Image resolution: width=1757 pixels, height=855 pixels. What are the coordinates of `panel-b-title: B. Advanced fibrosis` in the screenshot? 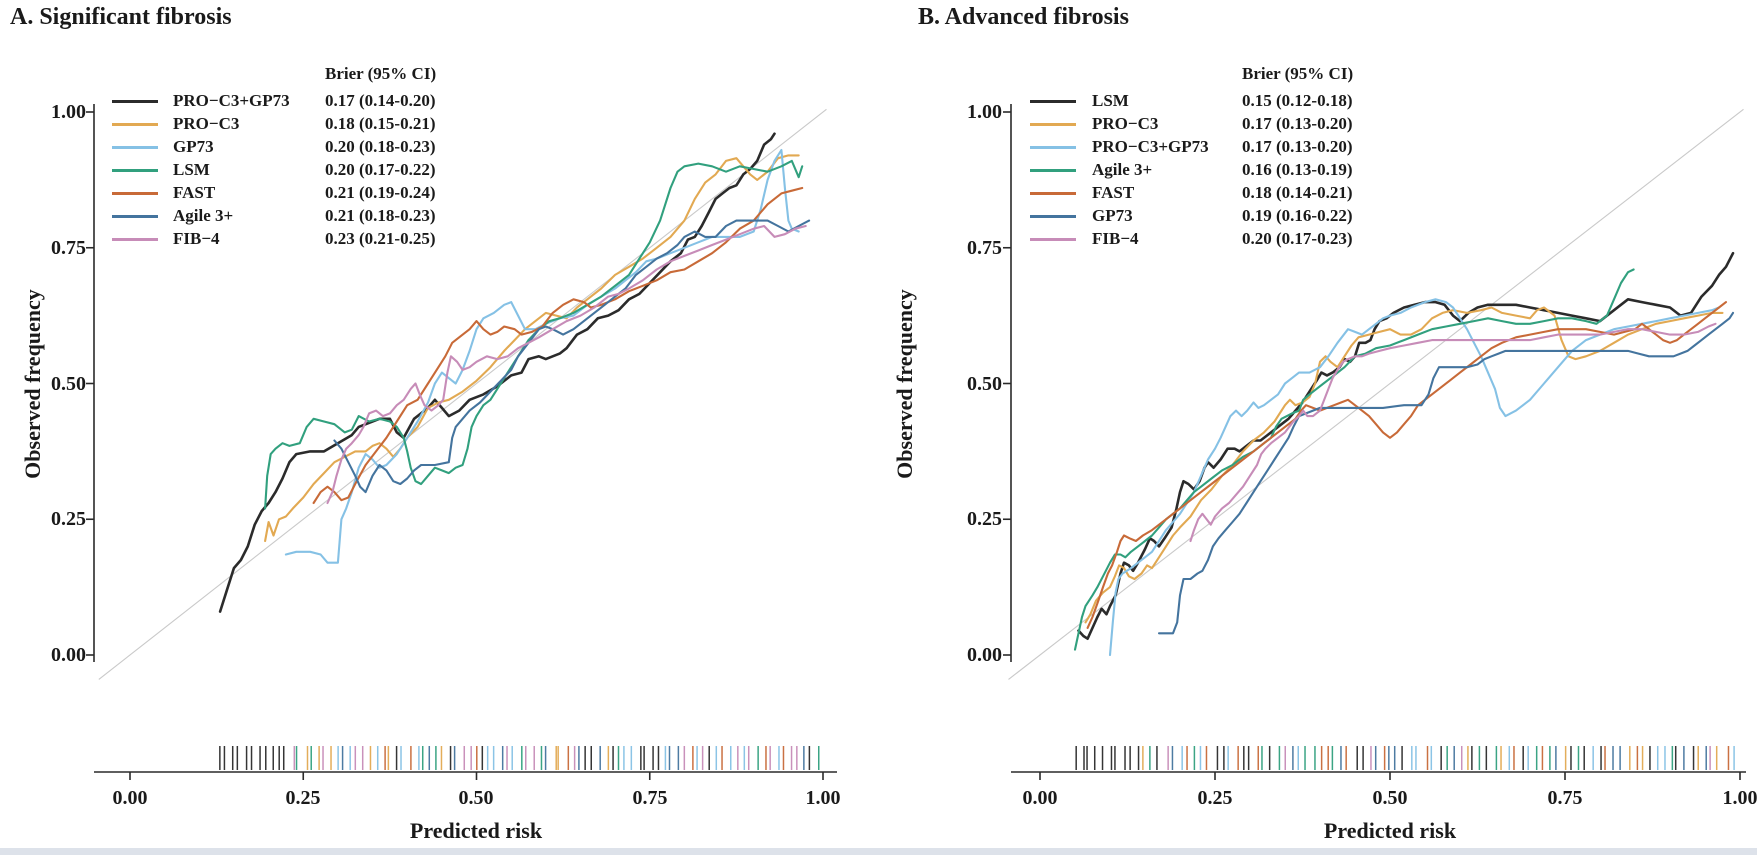 It's located at (1023, 17).